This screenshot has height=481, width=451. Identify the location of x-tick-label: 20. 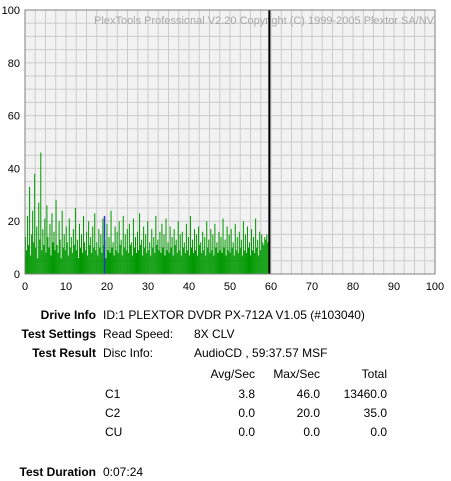
(107, 287).